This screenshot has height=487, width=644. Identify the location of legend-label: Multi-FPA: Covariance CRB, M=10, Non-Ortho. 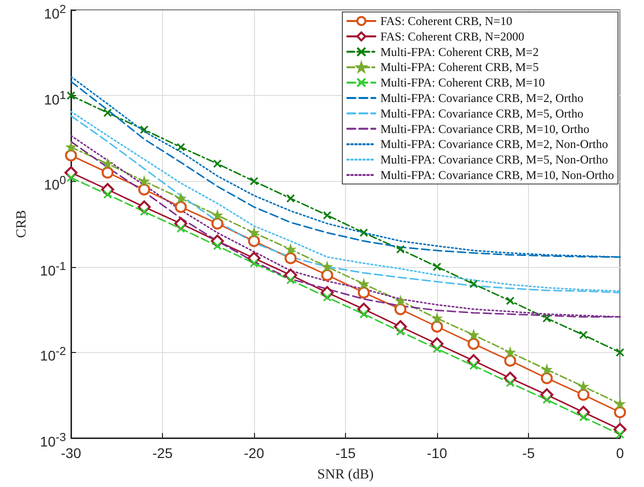
(497, 175).